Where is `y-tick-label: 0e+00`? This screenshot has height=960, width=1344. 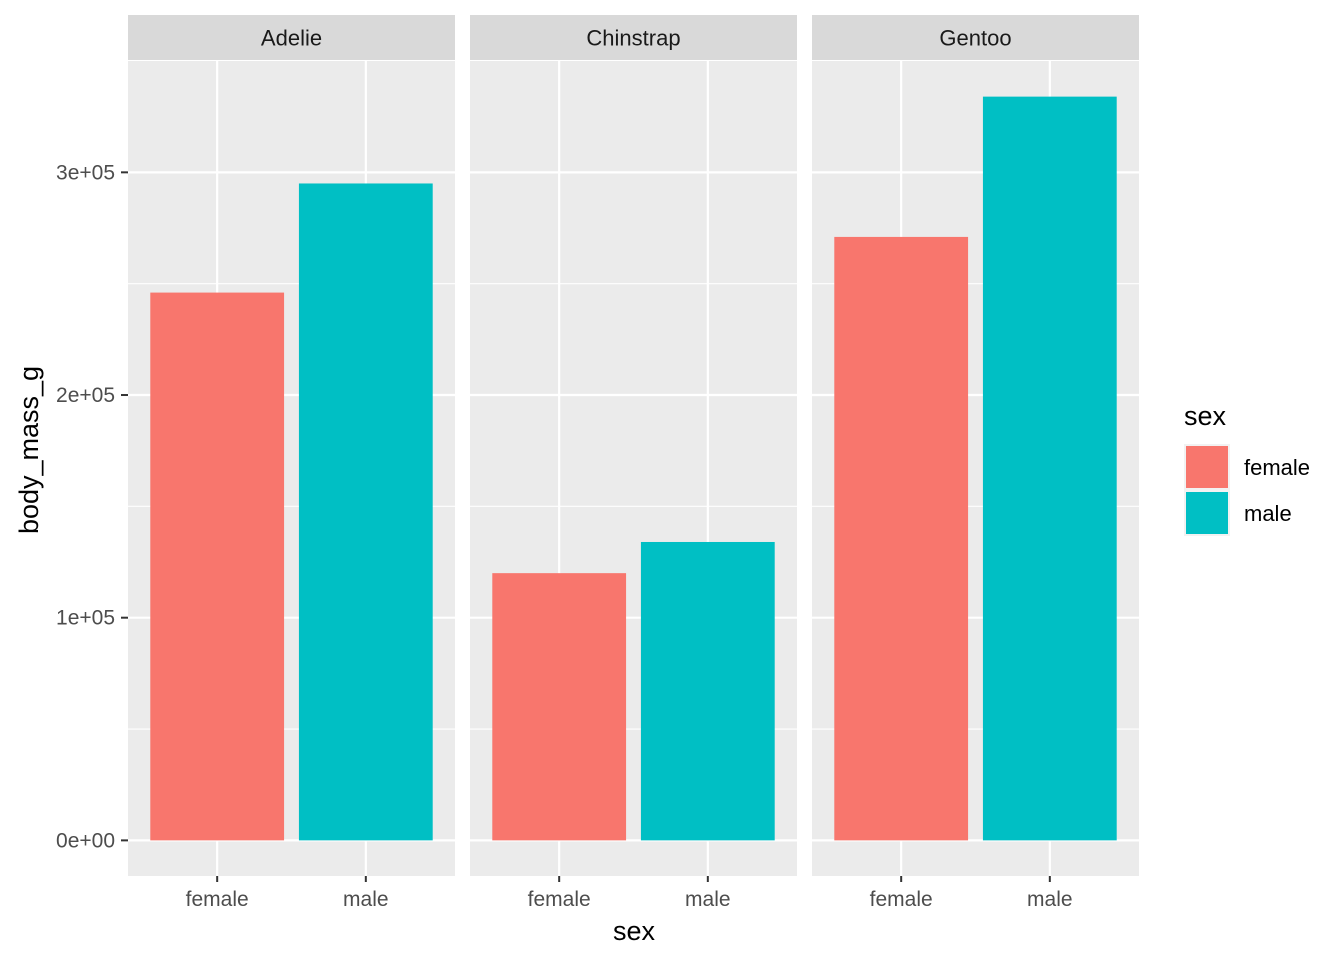
y-tick-label: 0e+00 is located at coordinates (85, 840).